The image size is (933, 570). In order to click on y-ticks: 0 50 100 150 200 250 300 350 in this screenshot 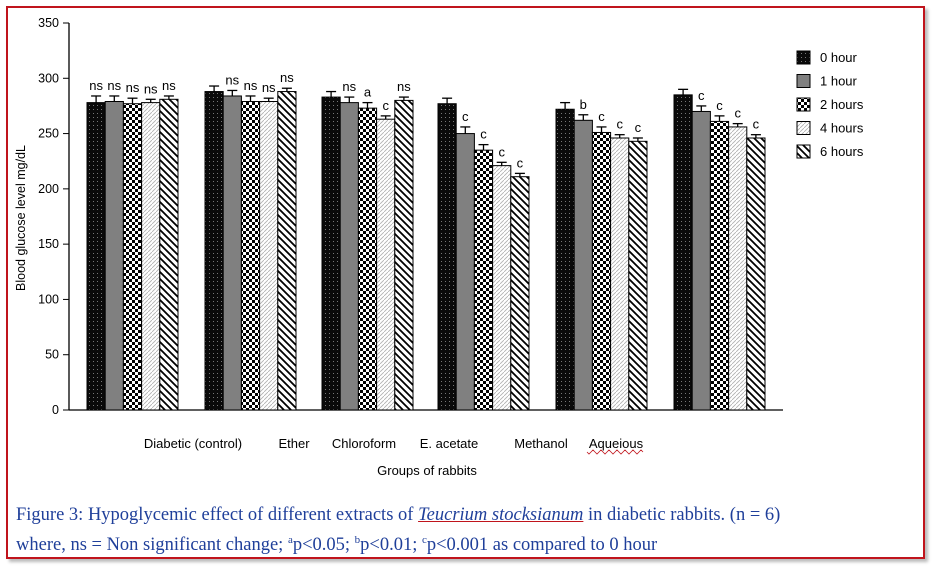, I will do `click(53, 216)`.